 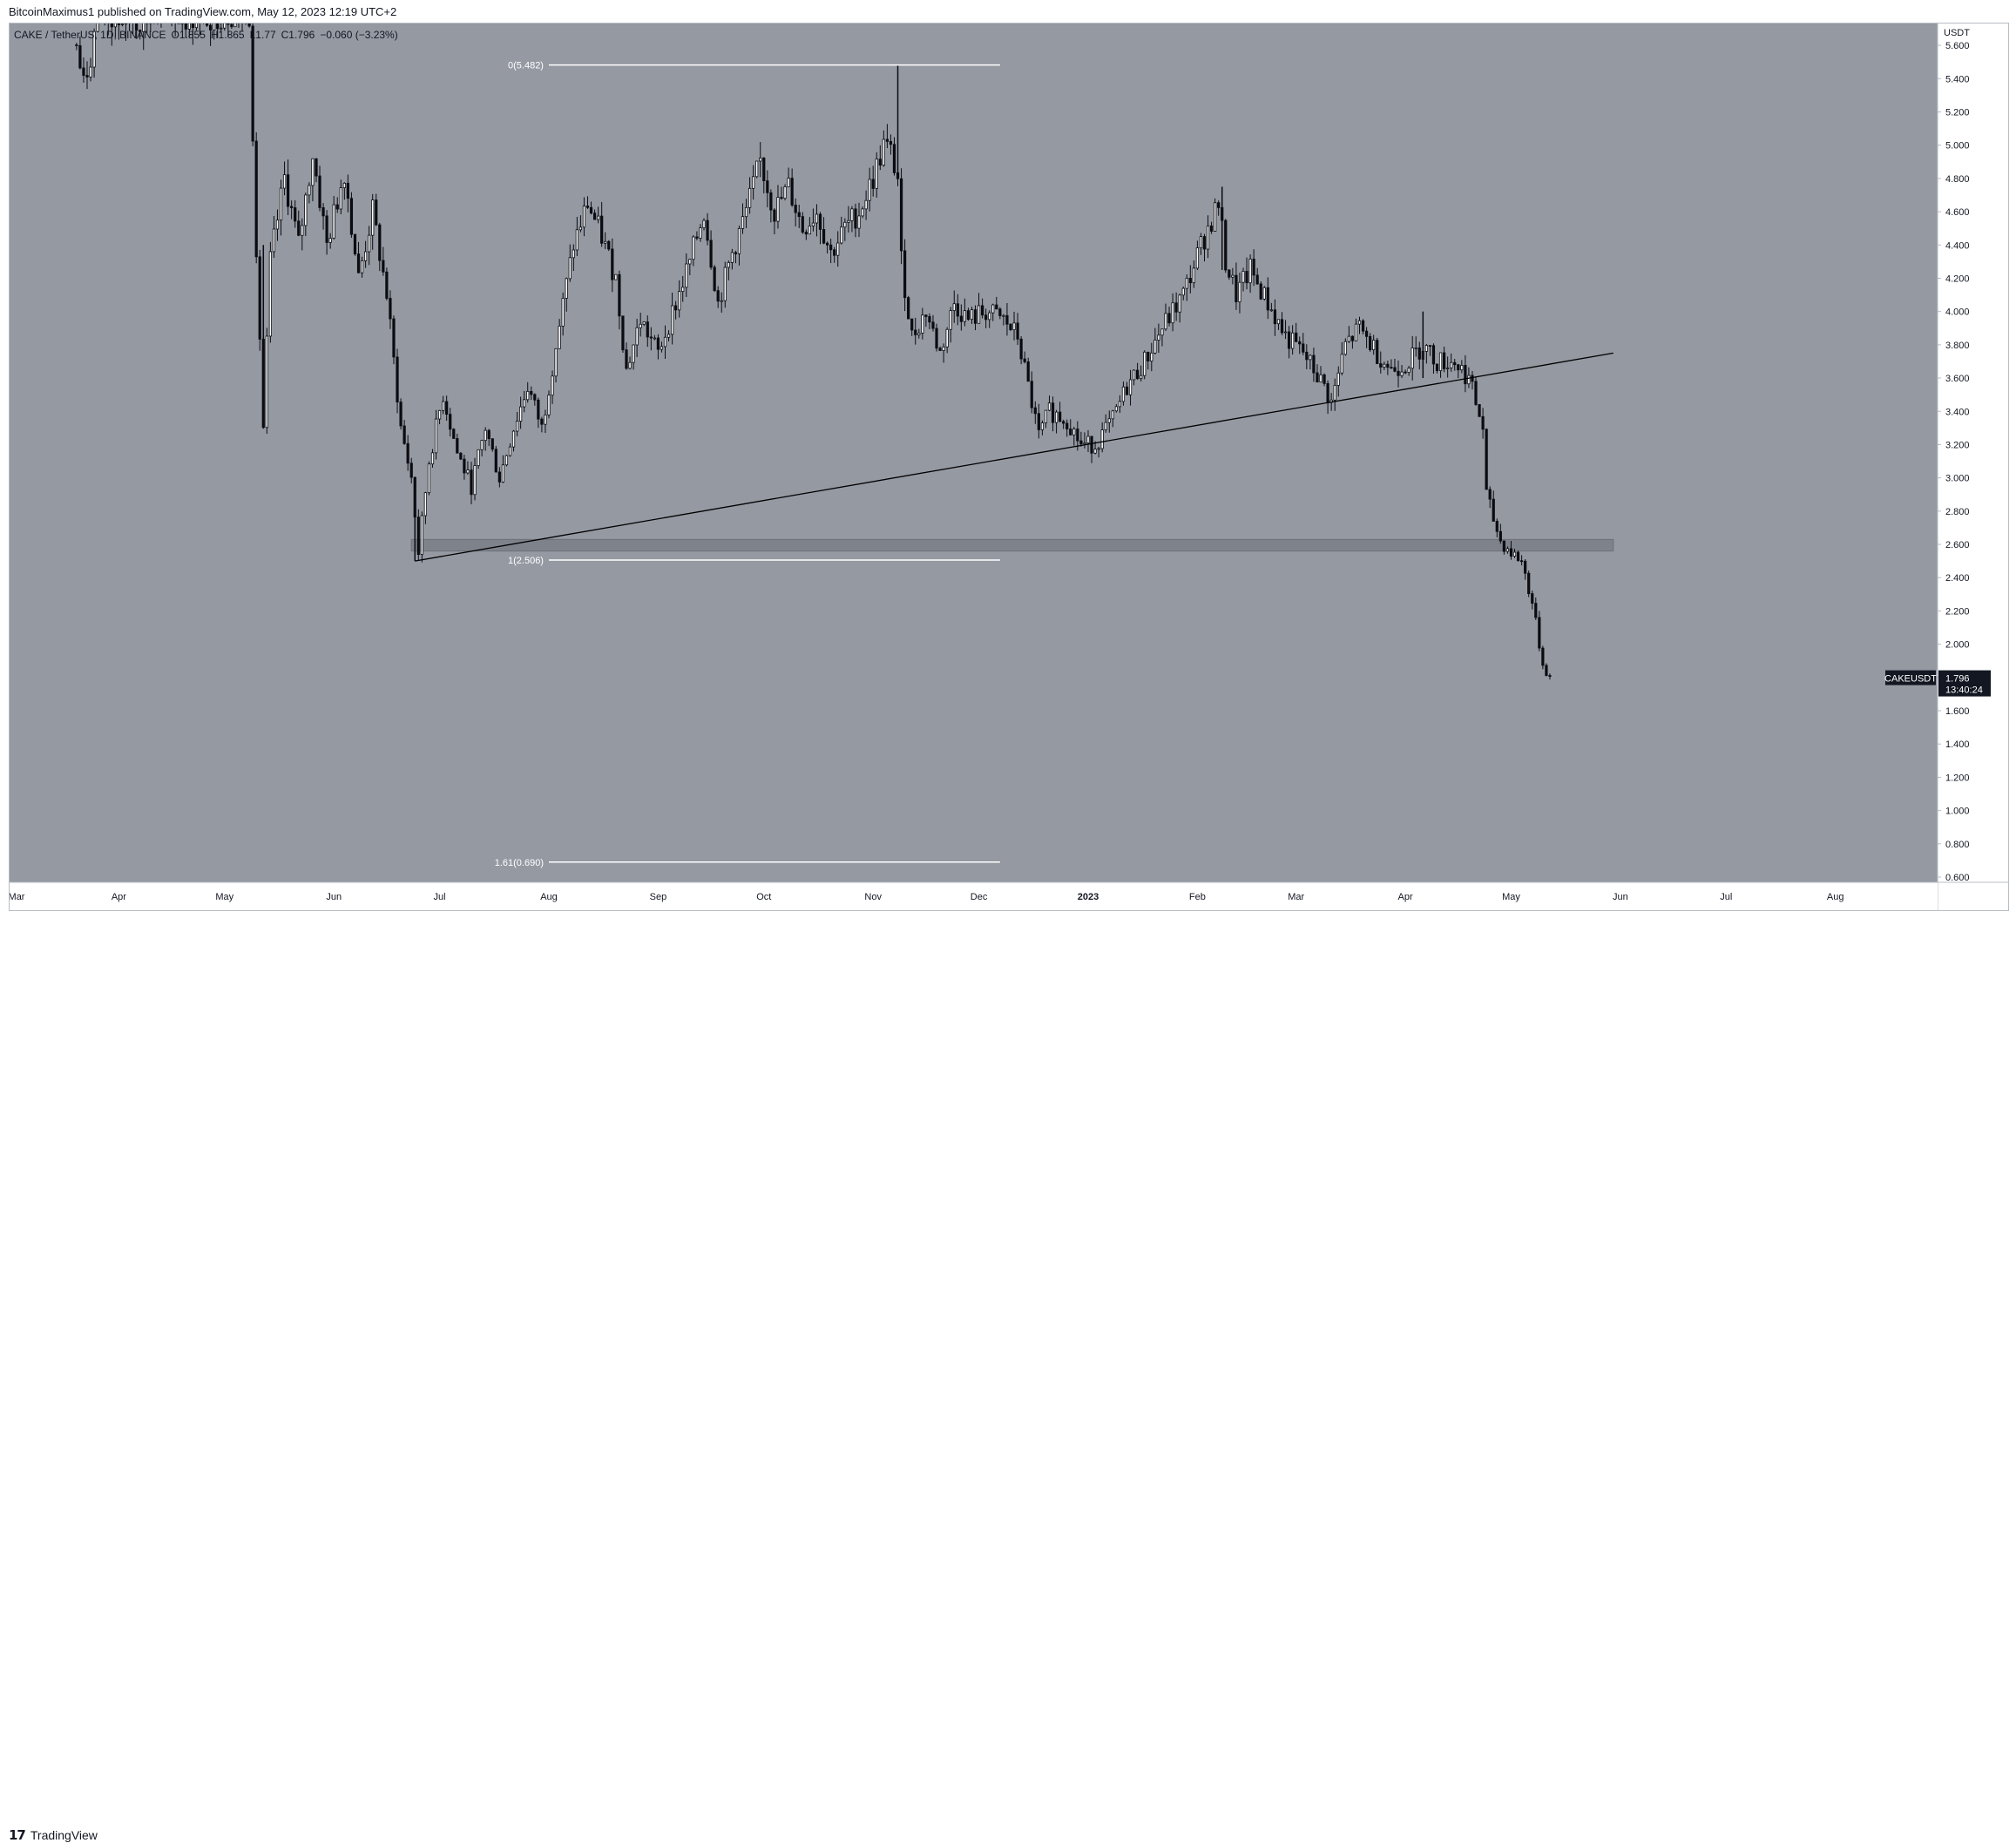 What do you see at coordinates (1964, 691) in the screenshot?
I see `bar-countdown: 13:40:24` at bounding box center [1964, 691].